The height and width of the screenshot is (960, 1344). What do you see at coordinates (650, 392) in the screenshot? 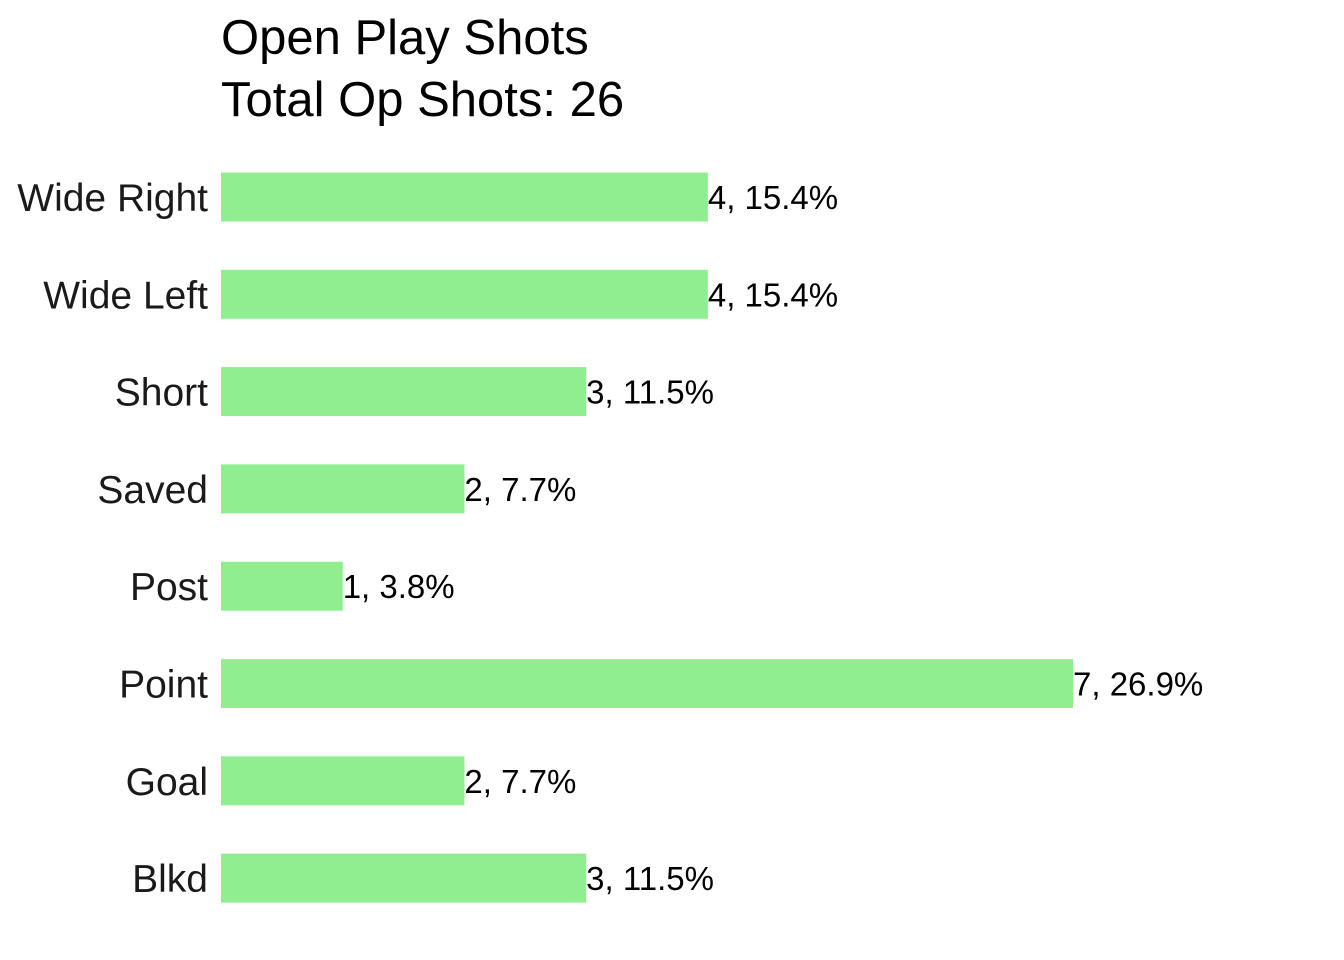
I see `data-label-short: 3, 11.5%` at bounding box center [650, 392].